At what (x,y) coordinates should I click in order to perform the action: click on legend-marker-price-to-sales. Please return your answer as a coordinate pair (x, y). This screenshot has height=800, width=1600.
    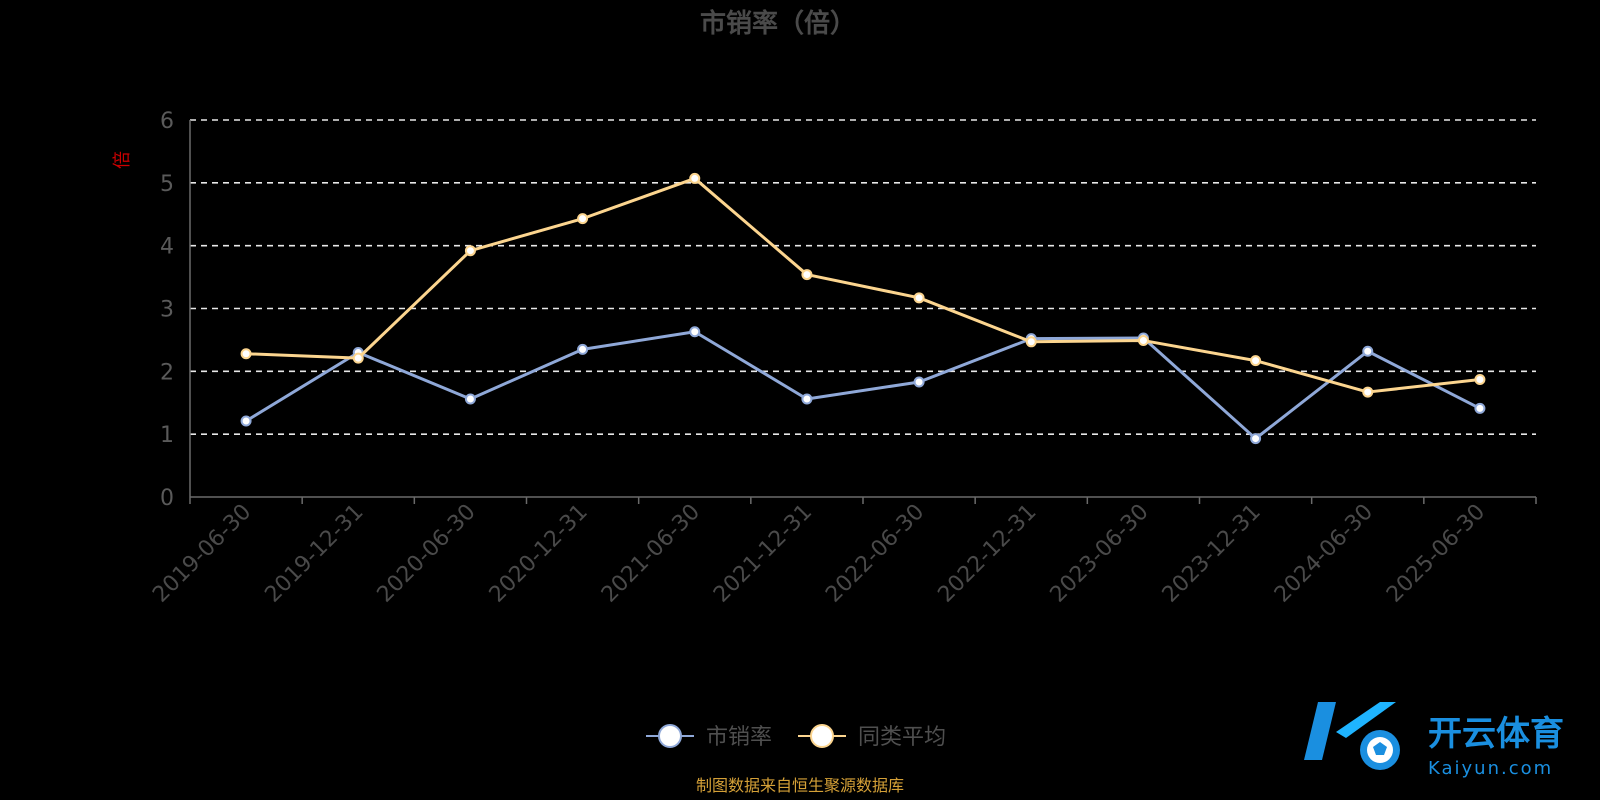
    Looking at the image, I should click on (670, 736).